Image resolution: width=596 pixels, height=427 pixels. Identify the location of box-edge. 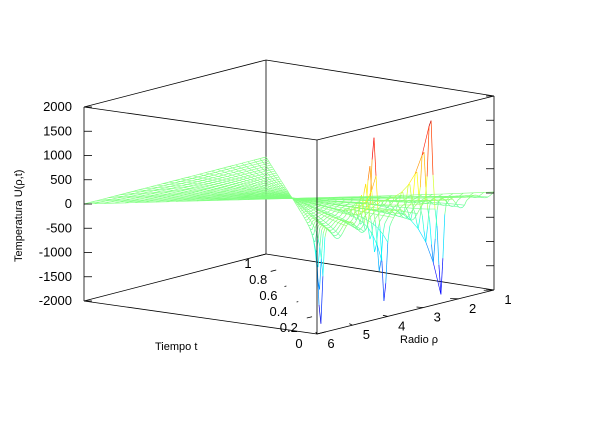
(380, 78).